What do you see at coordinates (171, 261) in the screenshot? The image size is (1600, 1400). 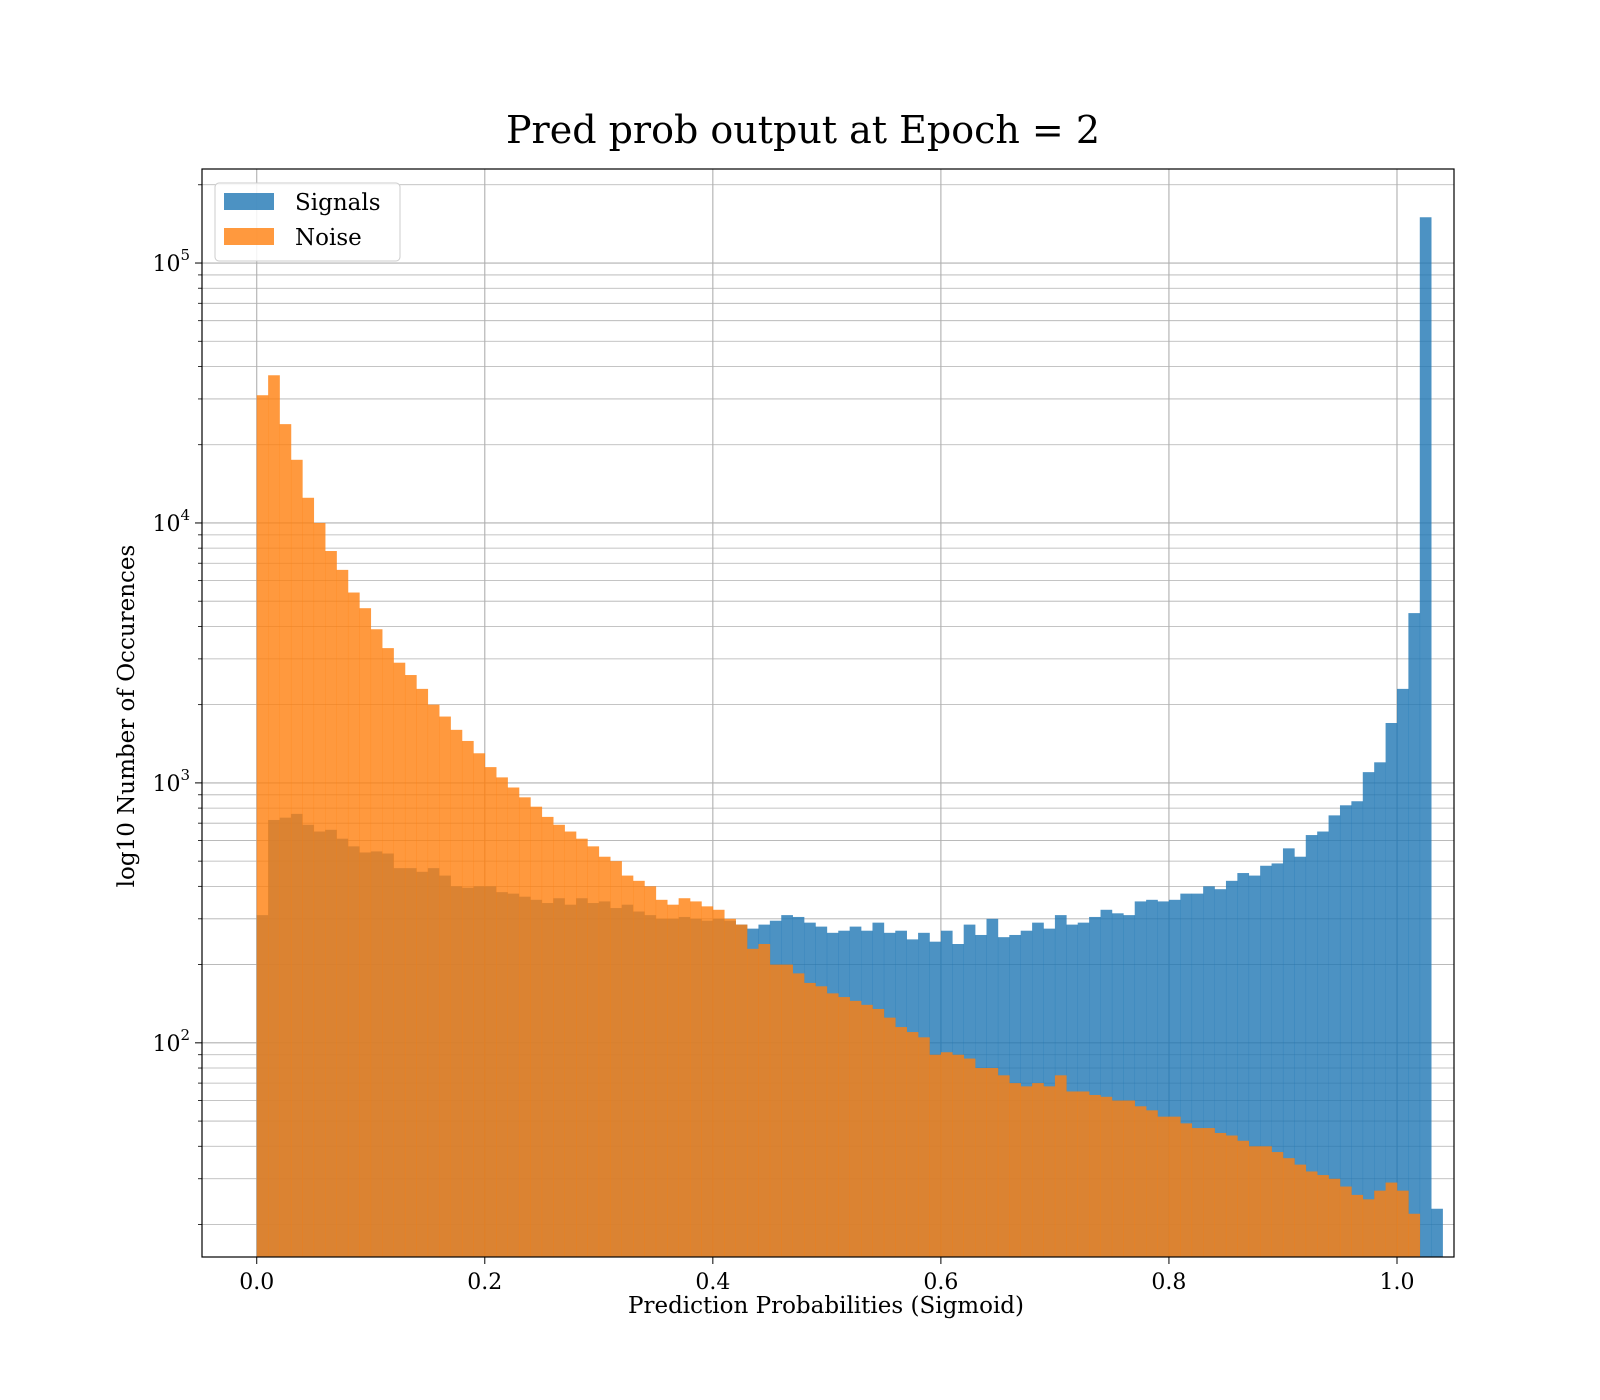 I see `y-tick-label: 10⁵` at bounding box center [171, 261].